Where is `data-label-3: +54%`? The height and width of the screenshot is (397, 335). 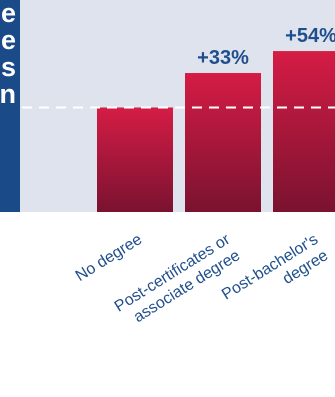
data-label-3: +54% is located at coordinates (310, 36).